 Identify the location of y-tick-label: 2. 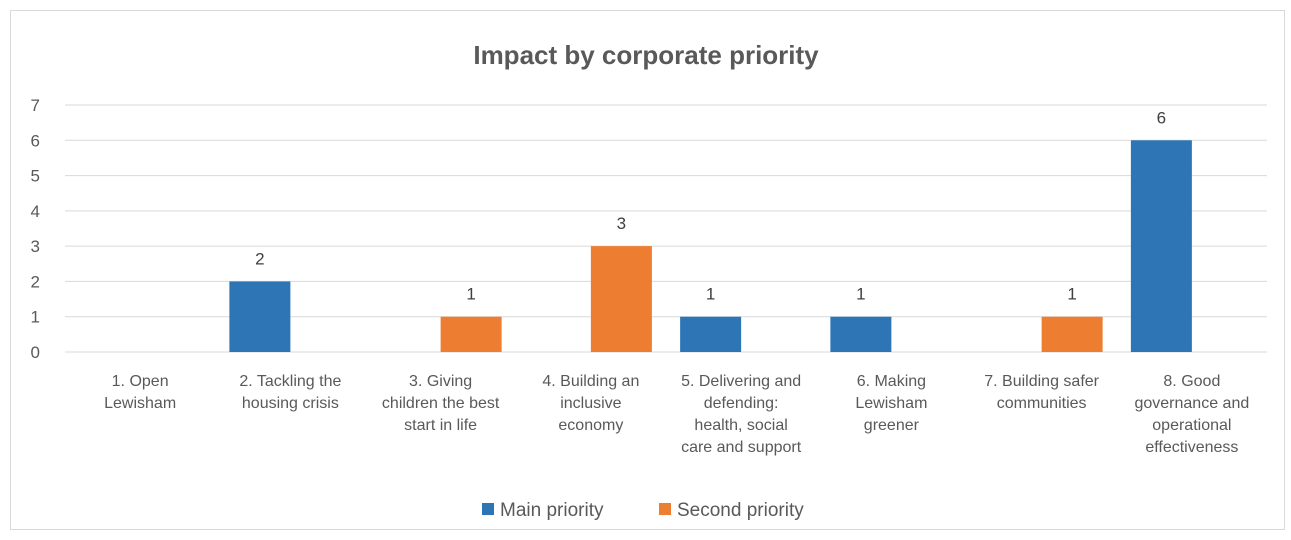
(35, 281).